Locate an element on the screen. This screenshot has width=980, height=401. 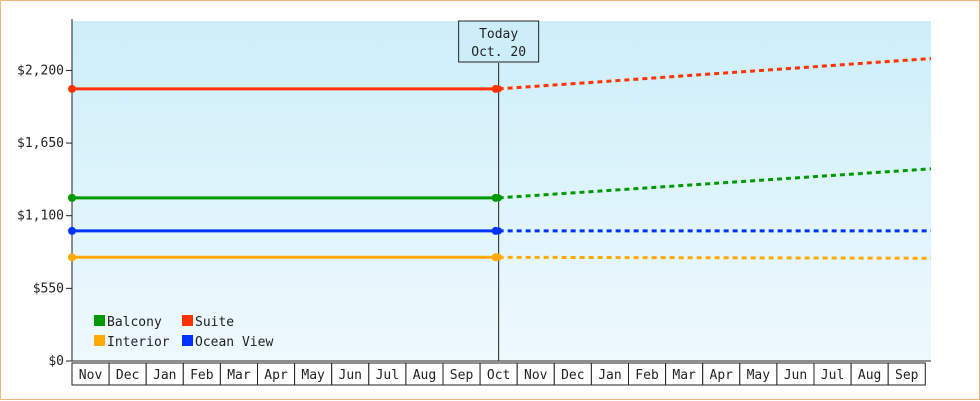
legend-label-balcony: Balcony is located at coordinates (134, 322).